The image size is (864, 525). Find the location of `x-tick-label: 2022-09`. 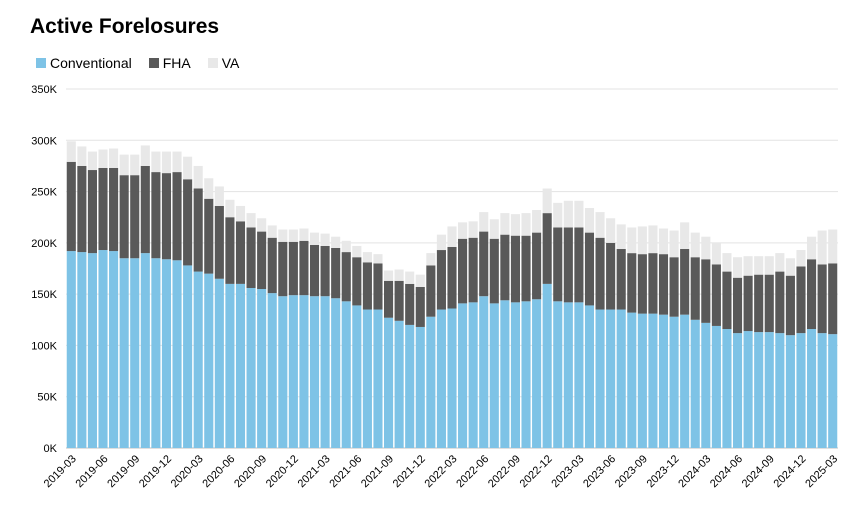

x-tick-label: 2022-09 is located at coordinates (504, 471).